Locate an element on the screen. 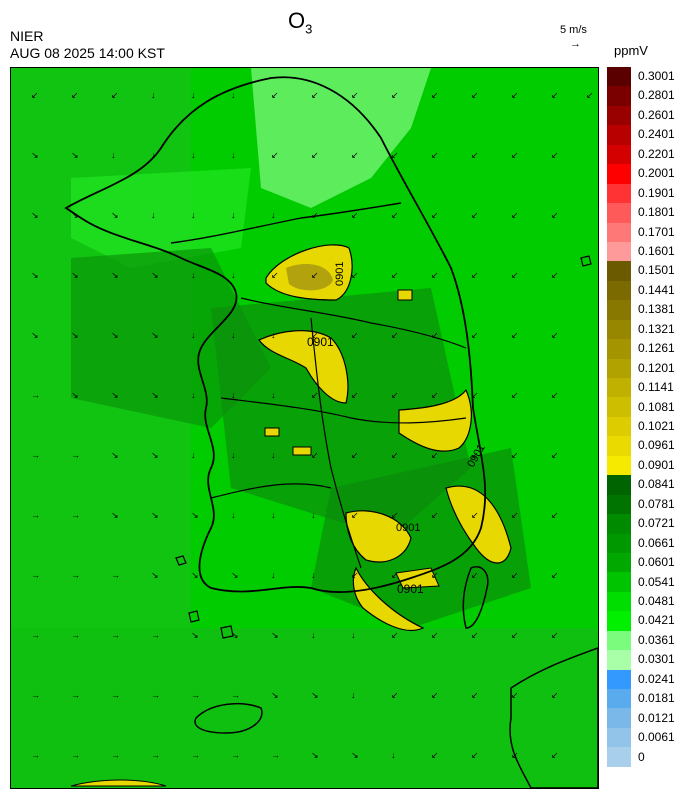  legend-label: 0.1321 is located at coordinates (656, 328).